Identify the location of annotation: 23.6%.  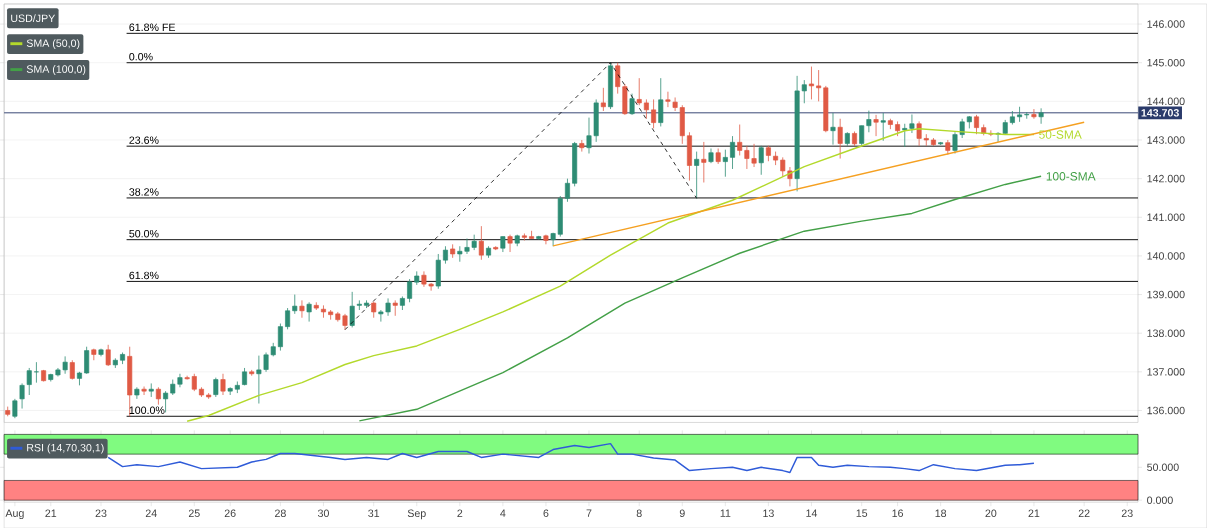
(144, 140).